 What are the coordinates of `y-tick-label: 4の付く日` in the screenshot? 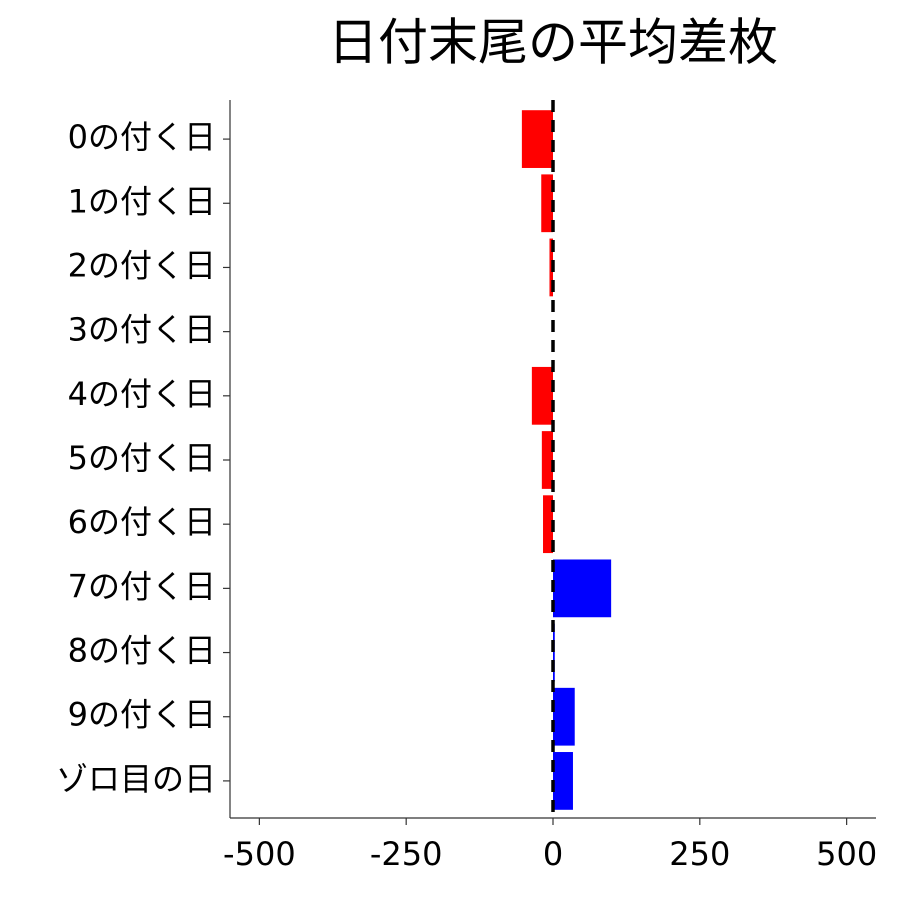 It's located at (142, 394).